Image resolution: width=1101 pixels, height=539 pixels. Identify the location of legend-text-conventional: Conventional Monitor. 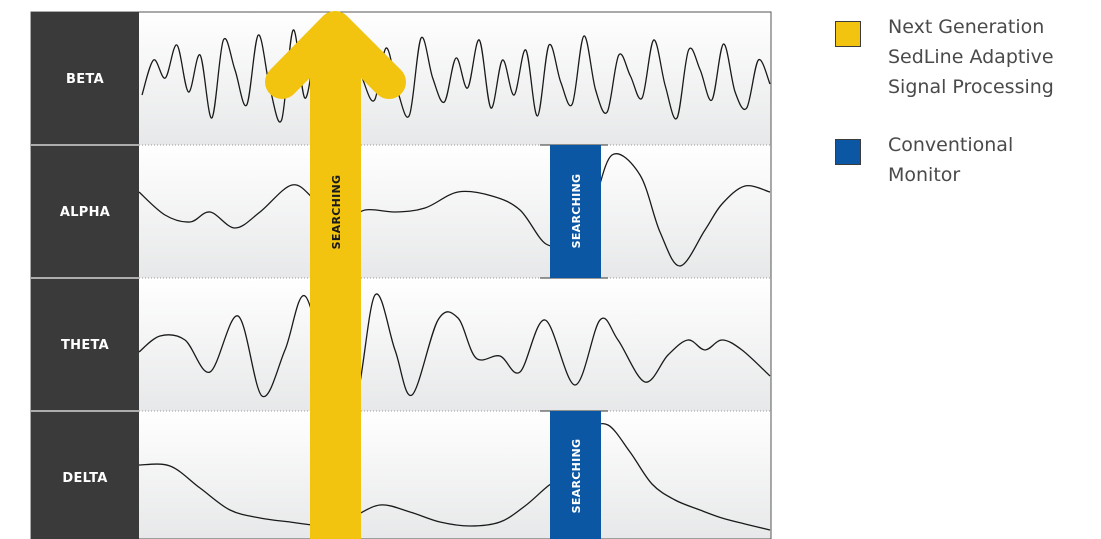
(992, 160).